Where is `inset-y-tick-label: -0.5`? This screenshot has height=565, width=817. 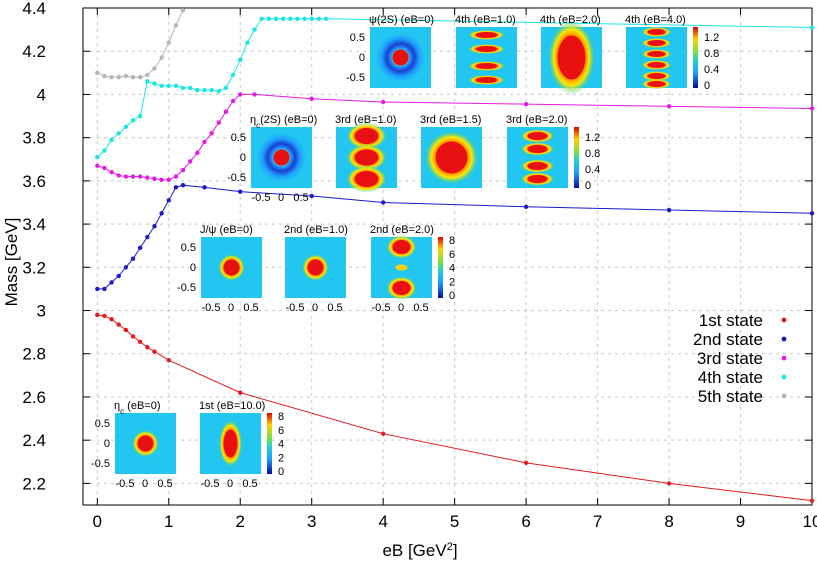
inset-y-tick-label: -0.5 is located at coordinates (186, 288).